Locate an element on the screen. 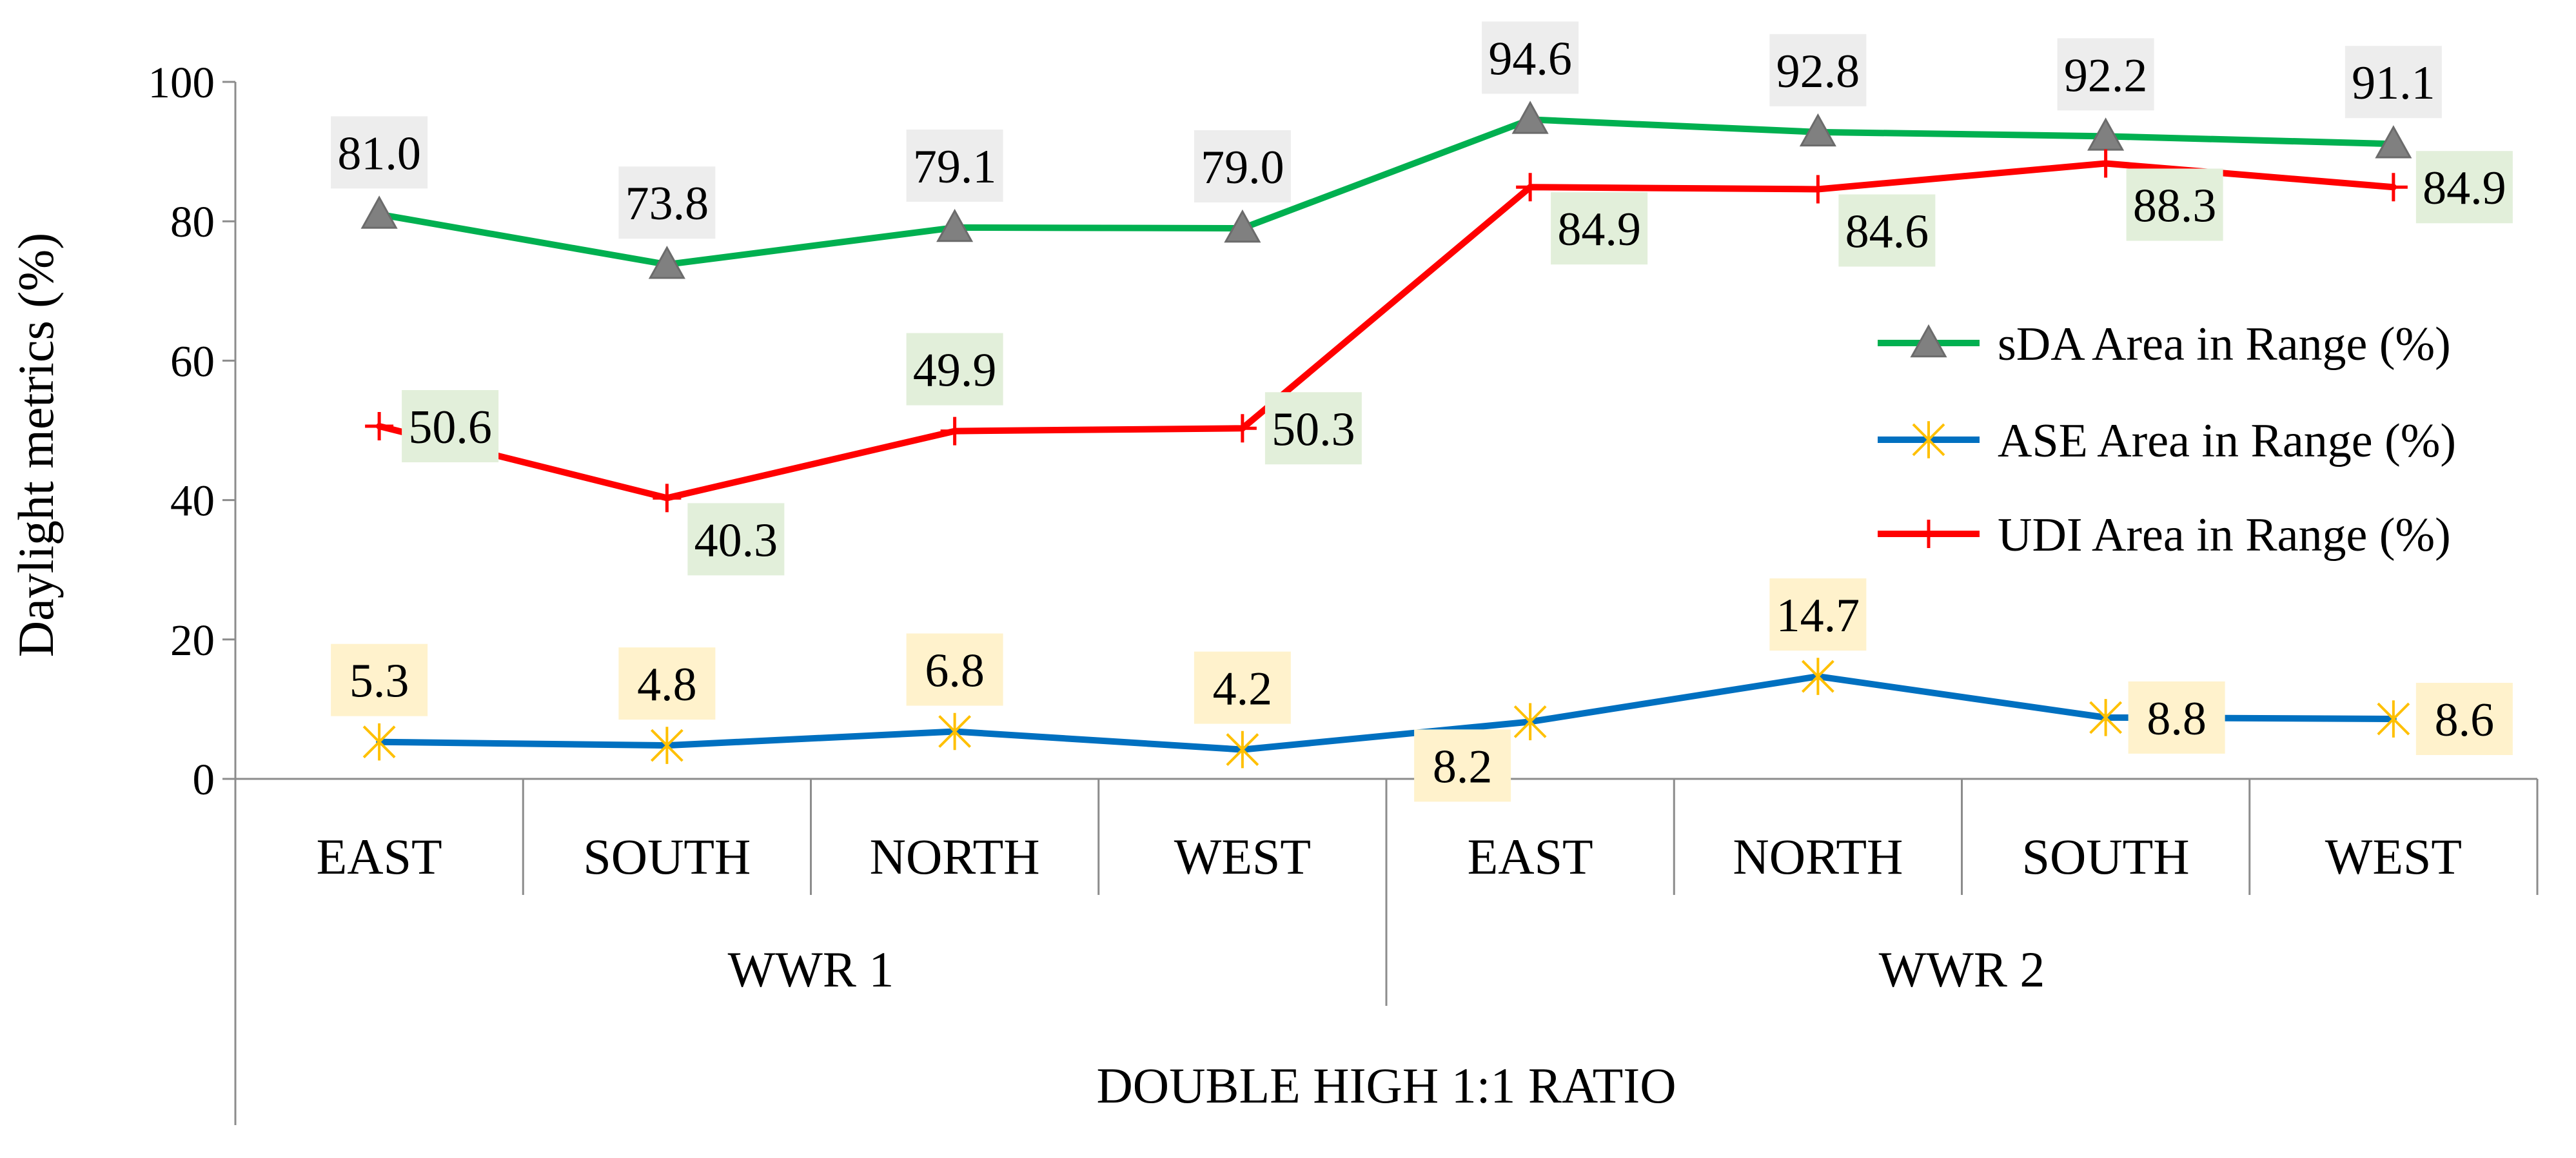 The image size is (2576, 1158). y-tick-label: 80 is located at coordinates (193, 221).